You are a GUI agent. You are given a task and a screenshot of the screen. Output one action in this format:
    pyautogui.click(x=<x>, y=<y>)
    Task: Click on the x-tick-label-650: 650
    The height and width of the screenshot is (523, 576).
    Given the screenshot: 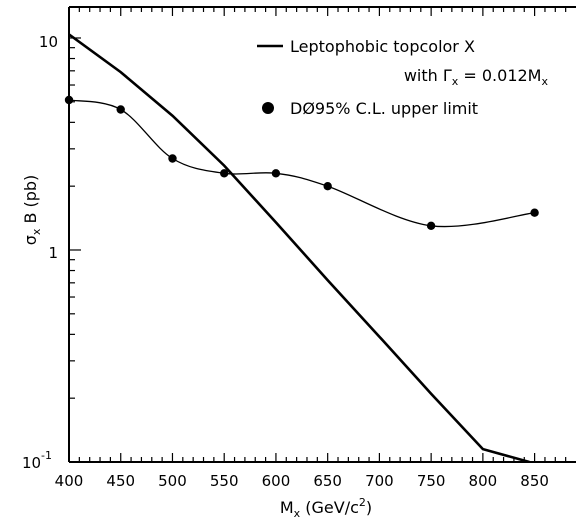 What is the action you would take?
    pyautogui.click(x=327, y=481)
    